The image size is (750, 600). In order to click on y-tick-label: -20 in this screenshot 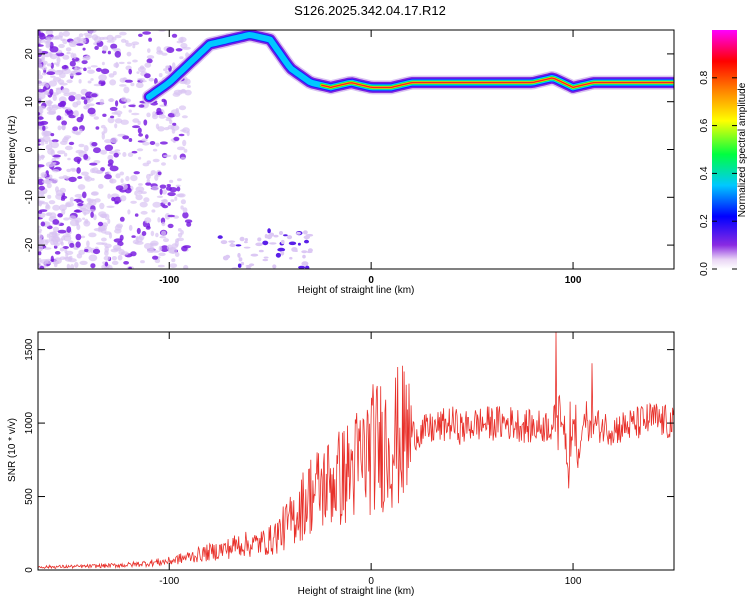, I will do `click(29, 244)`.